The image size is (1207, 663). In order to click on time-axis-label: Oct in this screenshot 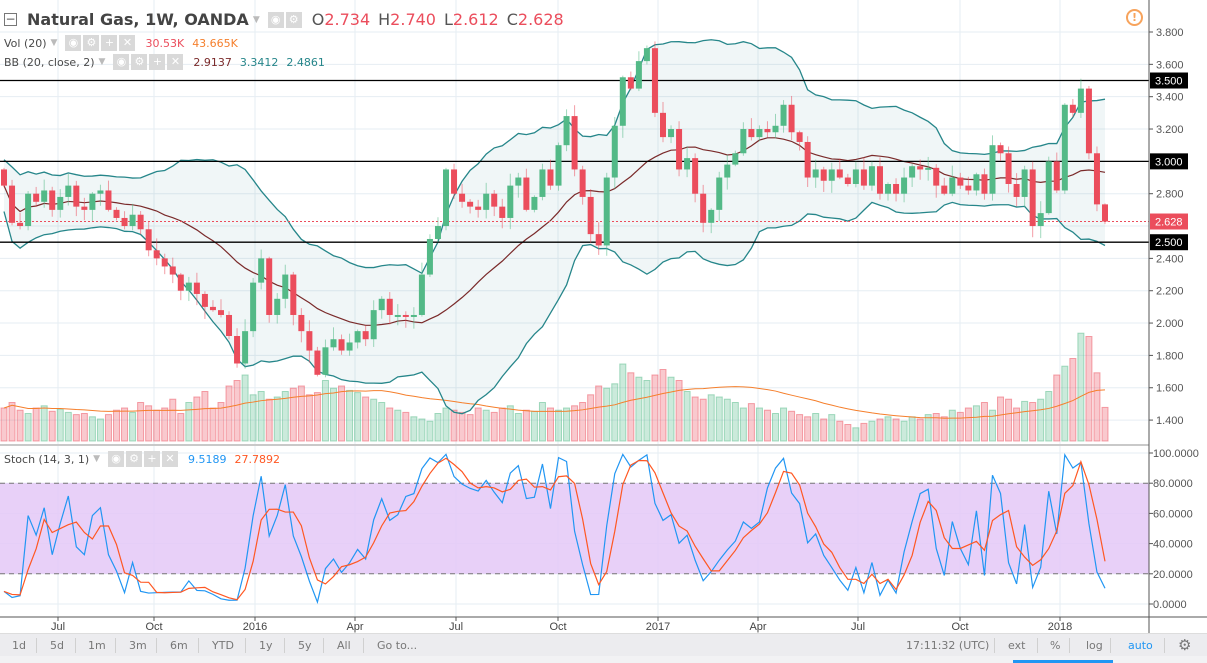, I will do `click(153, 627)`.